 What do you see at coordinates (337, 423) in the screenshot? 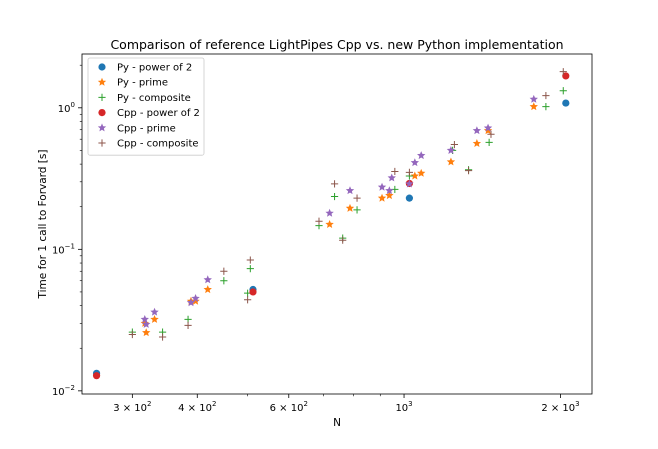
I see `x-axis-label: N` at bounding box center [337, 423].